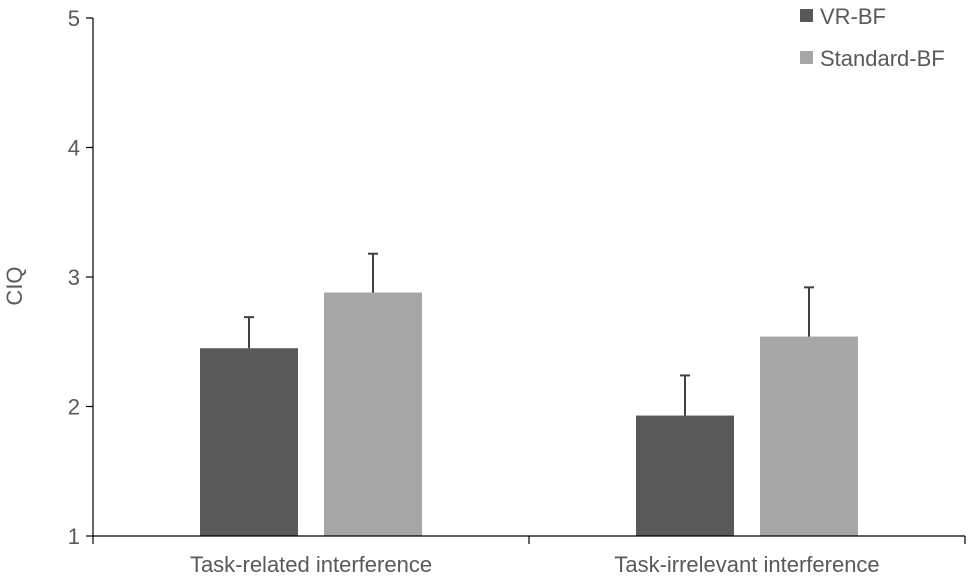  What do you see at coordinates (74, 277) in the screenshot?
I see `y-tick-label-3: 3` at bounding box center [74, 277].